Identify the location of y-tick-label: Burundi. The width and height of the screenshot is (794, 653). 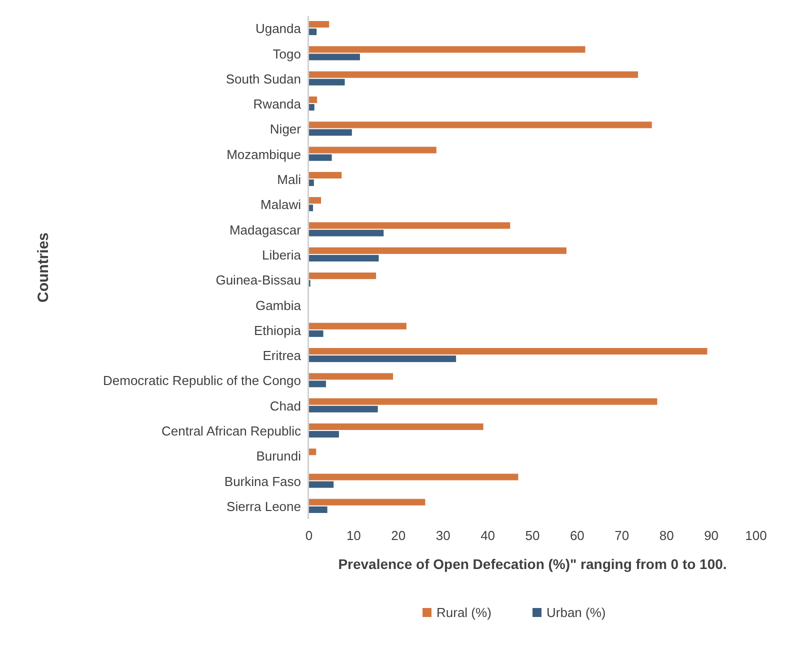
(279, 456).